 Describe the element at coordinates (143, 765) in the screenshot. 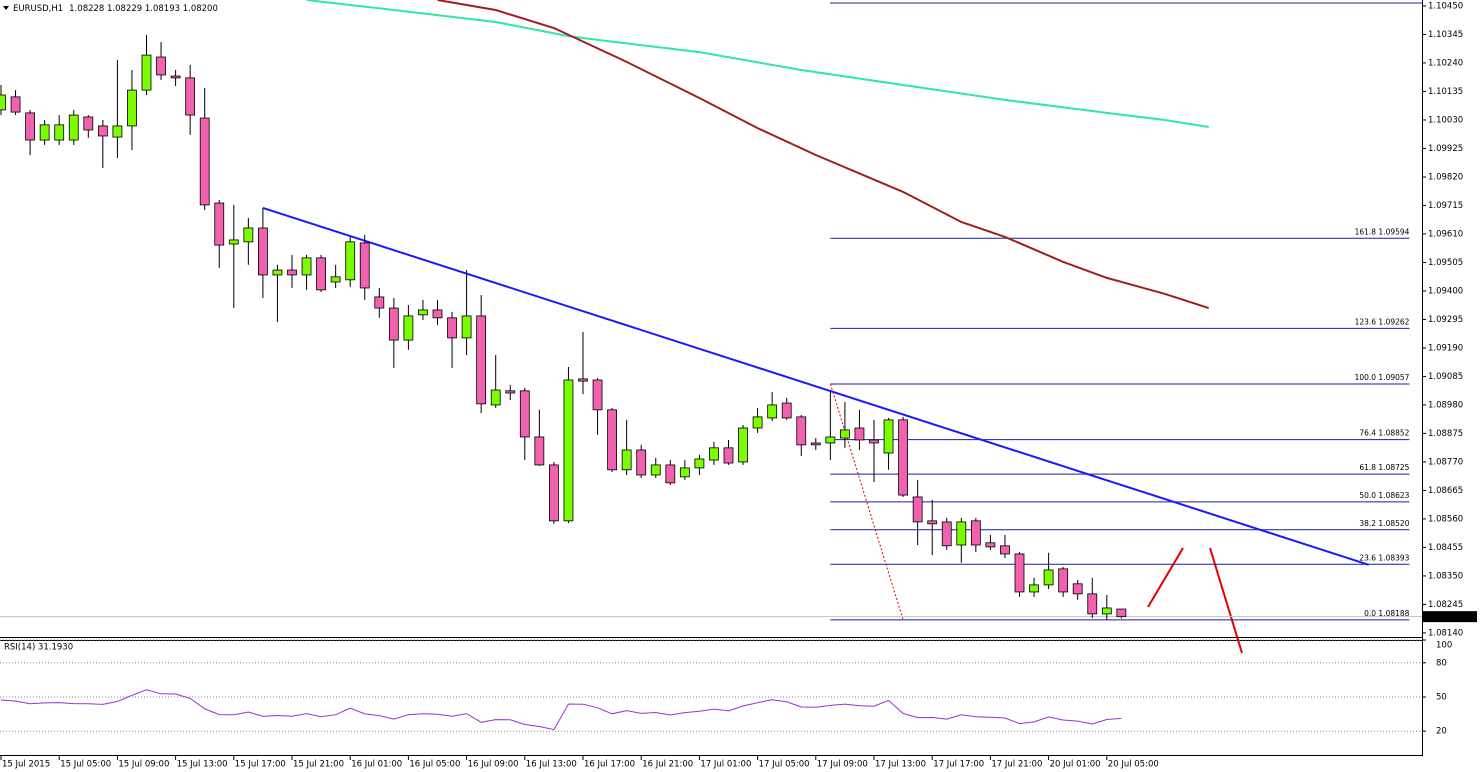

I see `x-tick-label: 15 Jul 09:00` at that location.